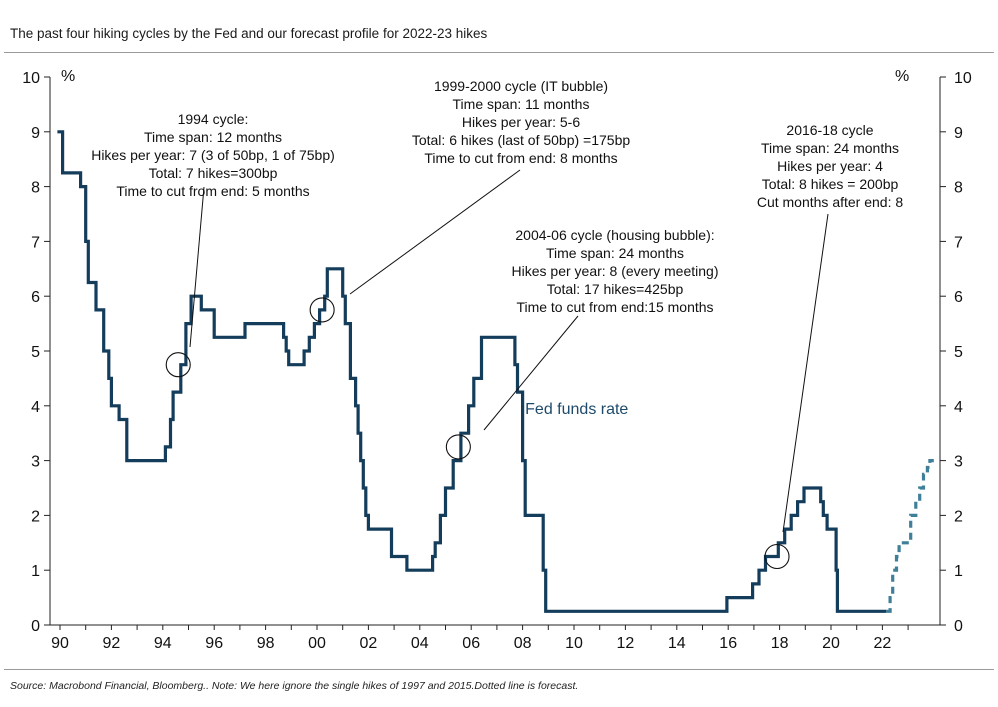 Image resolution: width=998 pixels, height=707 pixels. What do you see at coordinates (420, 643) in the screenshot?
I see `x-tick-label: 04` at bounding box center [420, 643].